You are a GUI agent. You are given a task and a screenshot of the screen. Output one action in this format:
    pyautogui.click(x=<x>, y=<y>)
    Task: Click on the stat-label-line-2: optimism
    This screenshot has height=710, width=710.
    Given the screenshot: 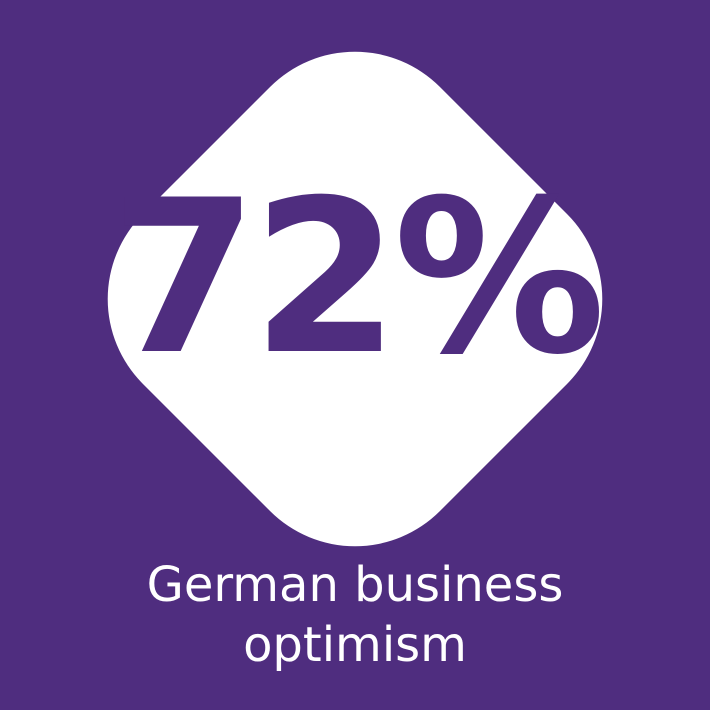 What is the action you would take?
    pyautogui.click(x=355, y=645)
    